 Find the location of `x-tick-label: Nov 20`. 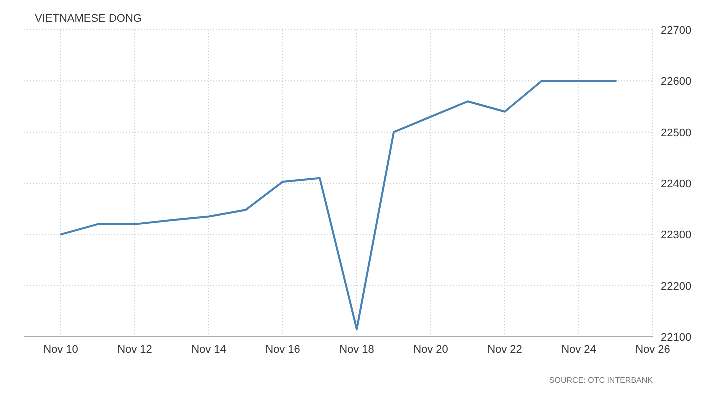

x-tick-label: Nov 20 is located at coordinates (431, 350).